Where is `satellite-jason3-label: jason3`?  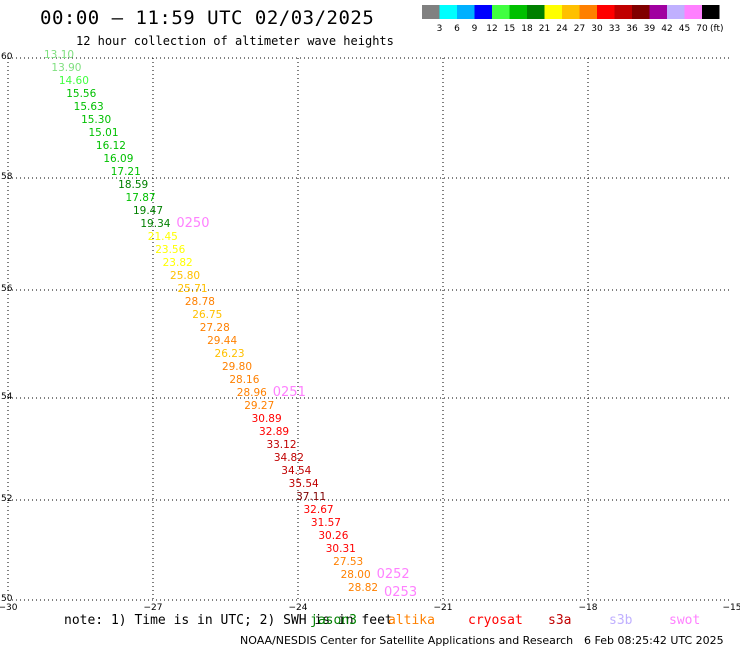 satellite-jason3-label: jason3 is located at coordinates (333, 620).